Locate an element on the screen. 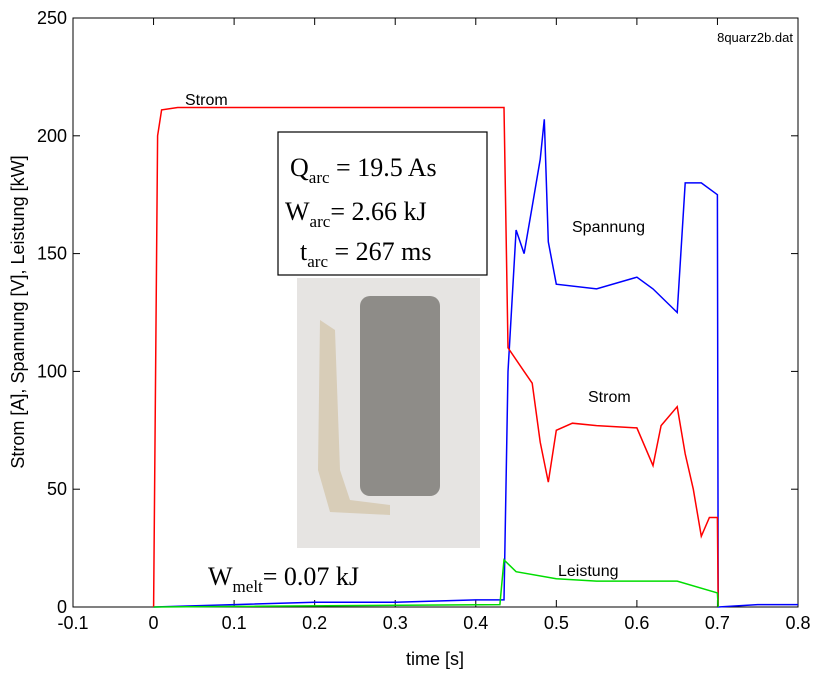 This screenshot has width=821, height=676. formula-value: = 2.66 kJ is located at coordinates (378, 211).